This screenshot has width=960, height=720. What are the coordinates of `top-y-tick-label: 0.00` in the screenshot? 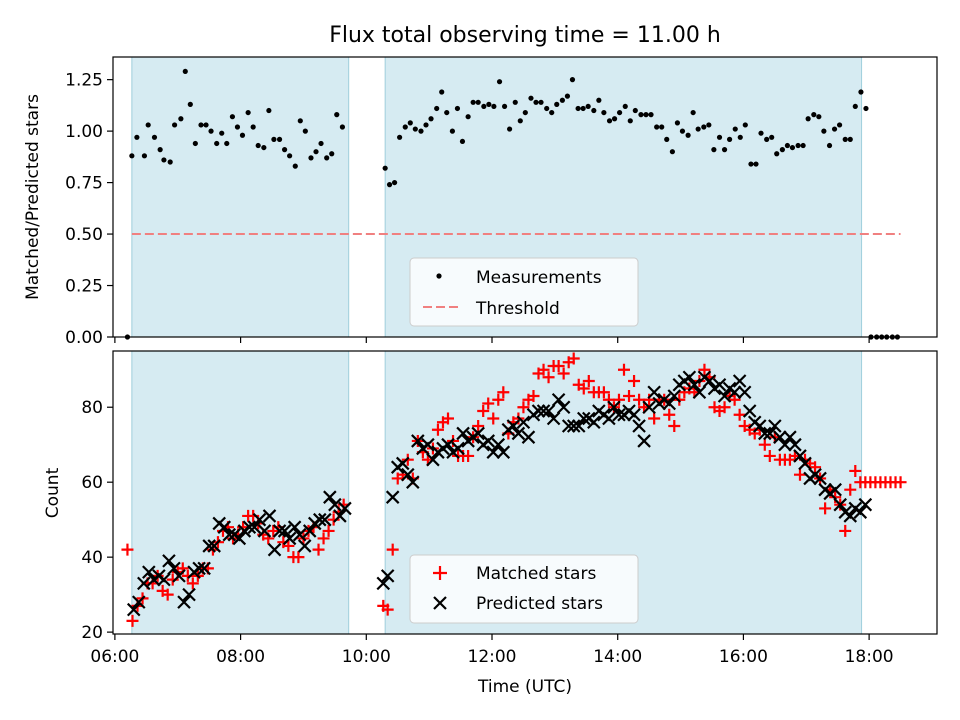 It's located at (84, 338).